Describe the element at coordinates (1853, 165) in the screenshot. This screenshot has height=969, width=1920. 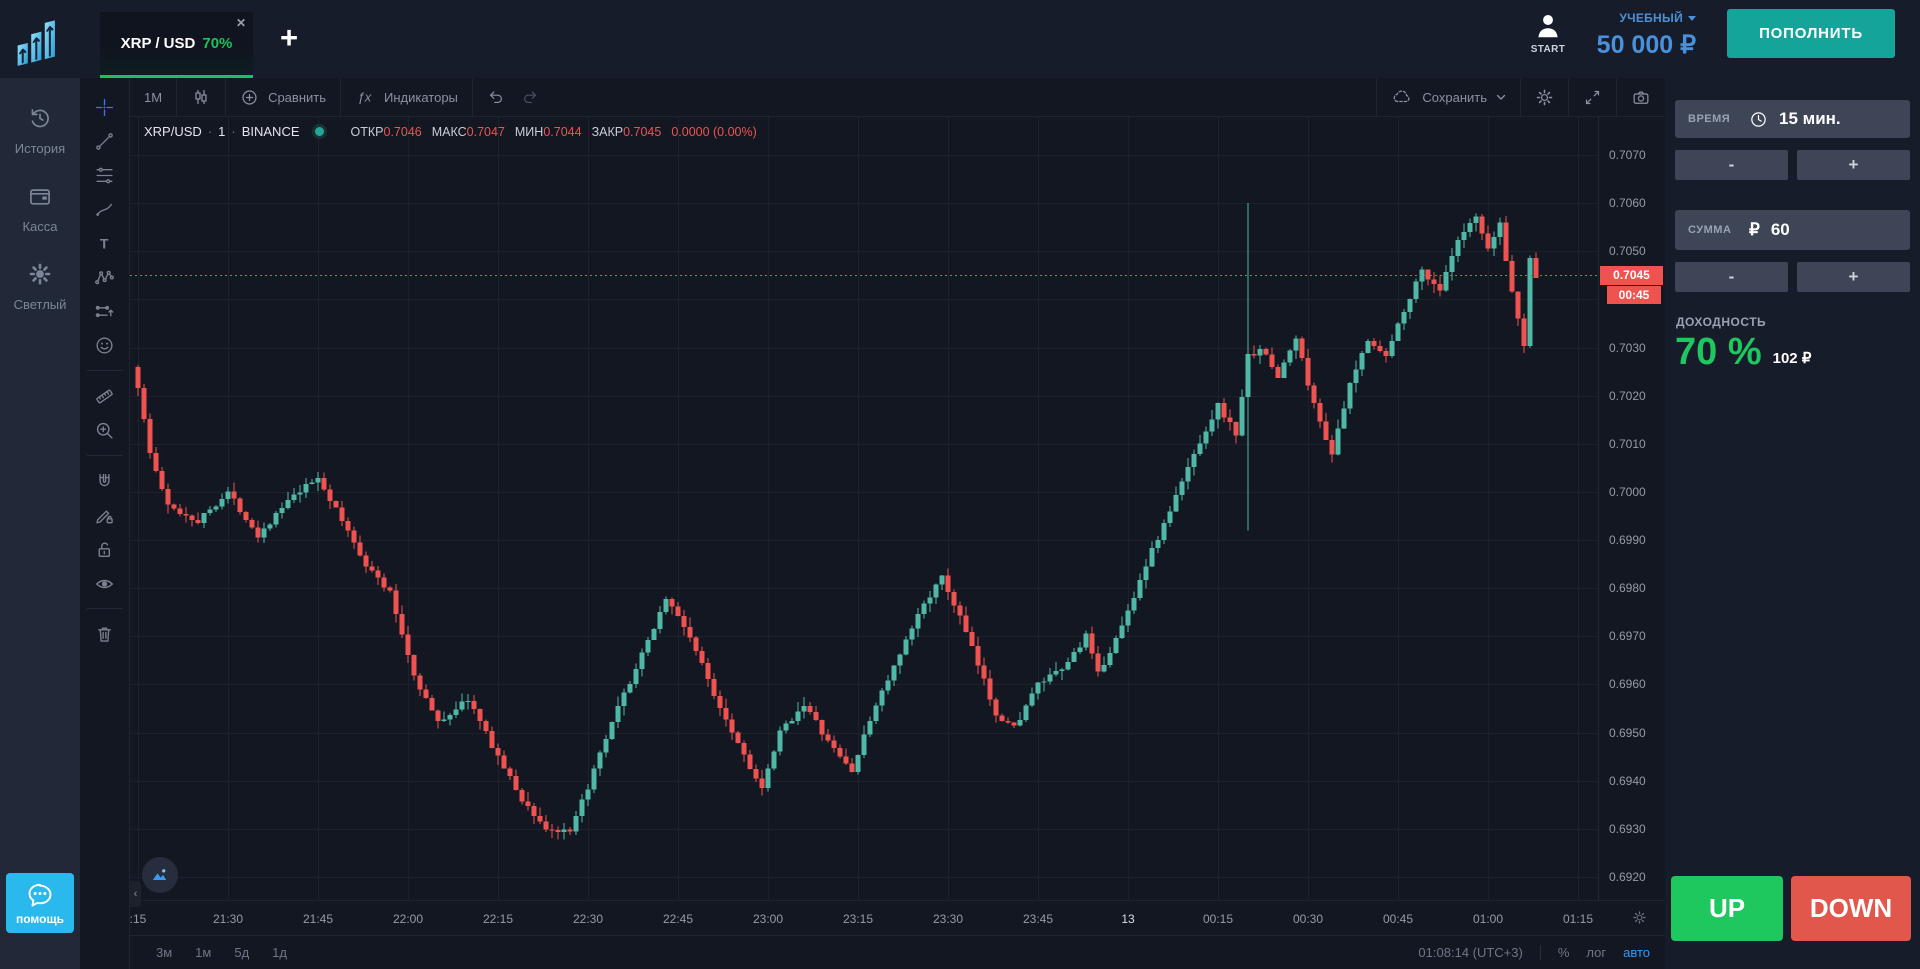
I see `time-plus-button: +` at that location.